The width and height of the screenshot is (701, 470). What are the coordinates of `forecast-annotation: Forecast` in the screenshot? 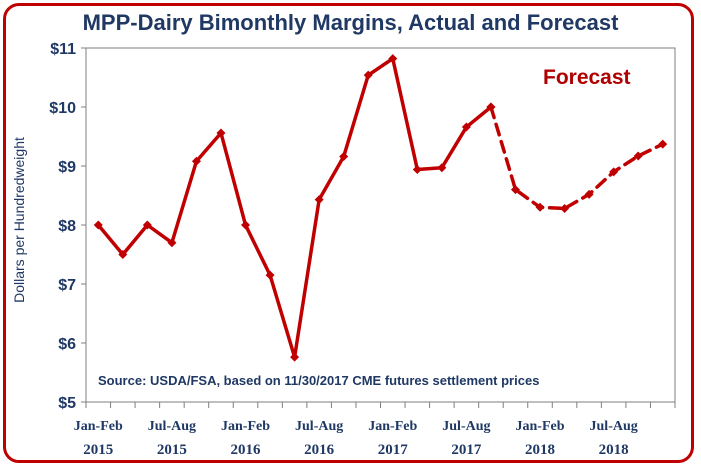 It's located at (587, 77).